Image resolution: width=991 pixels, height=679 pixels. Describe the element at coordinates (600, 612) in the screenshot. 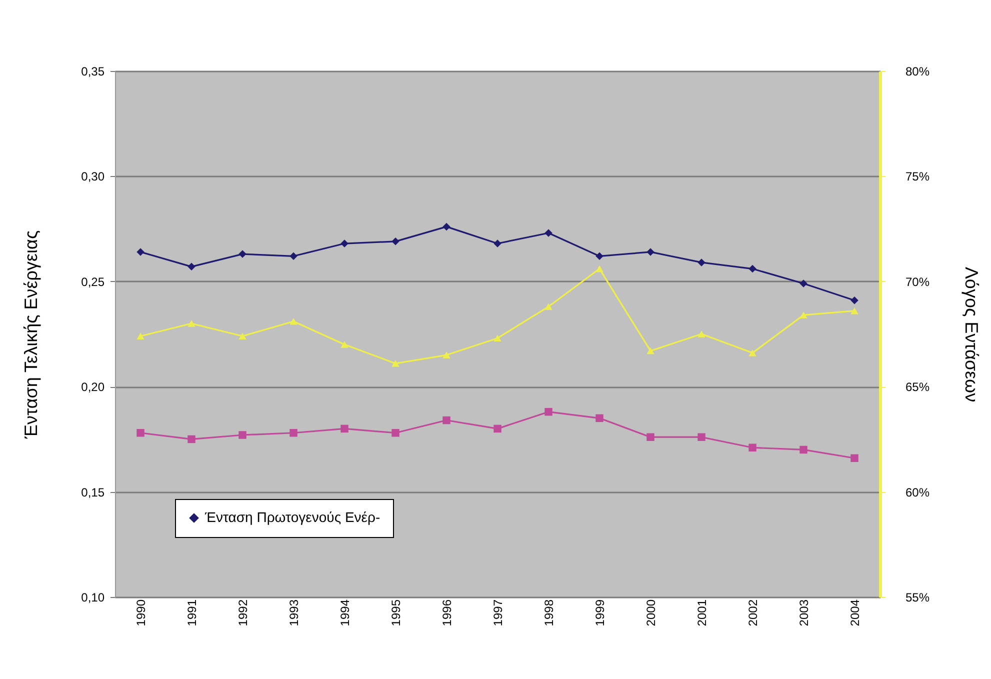

I see `x-tick-label: 1999` at that location.